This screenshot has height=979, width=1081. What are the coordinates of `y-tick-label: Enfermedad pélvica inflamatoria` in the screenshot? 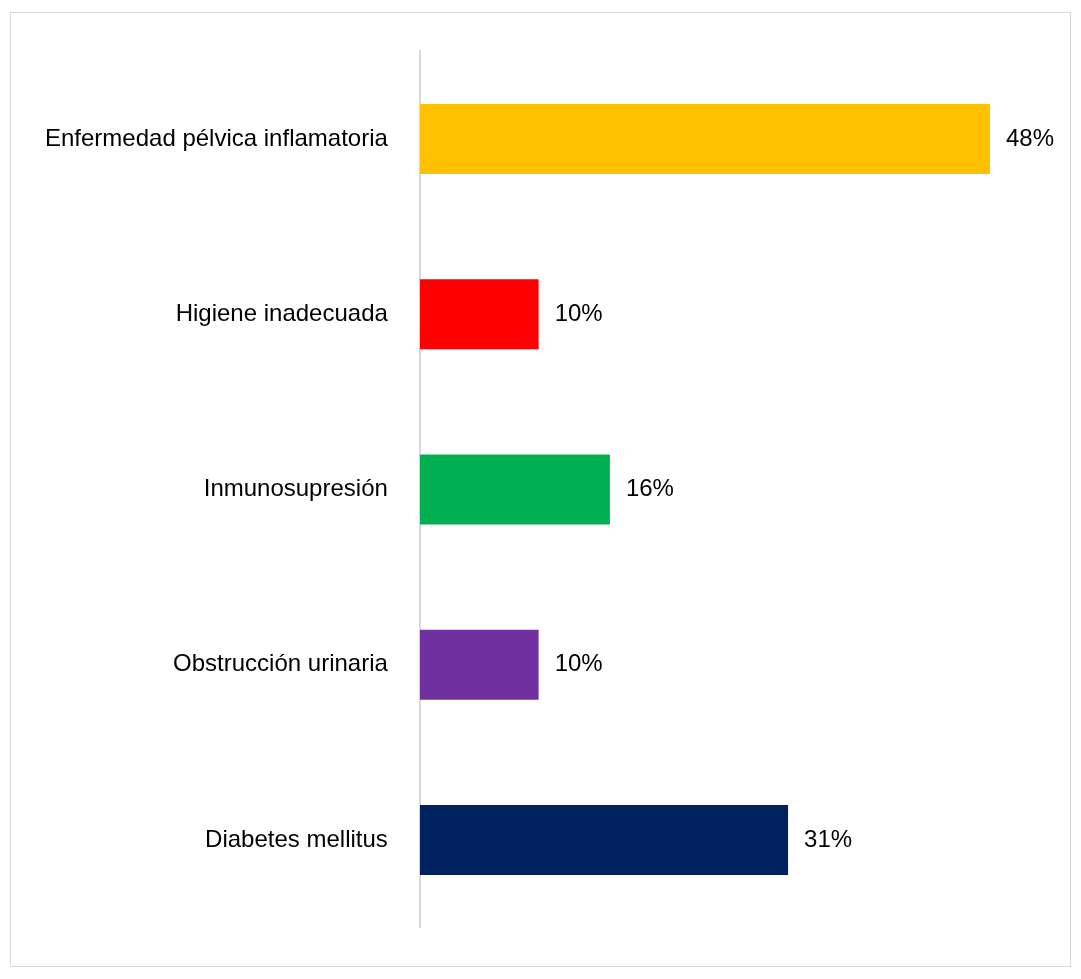 It's located at (217, 137).